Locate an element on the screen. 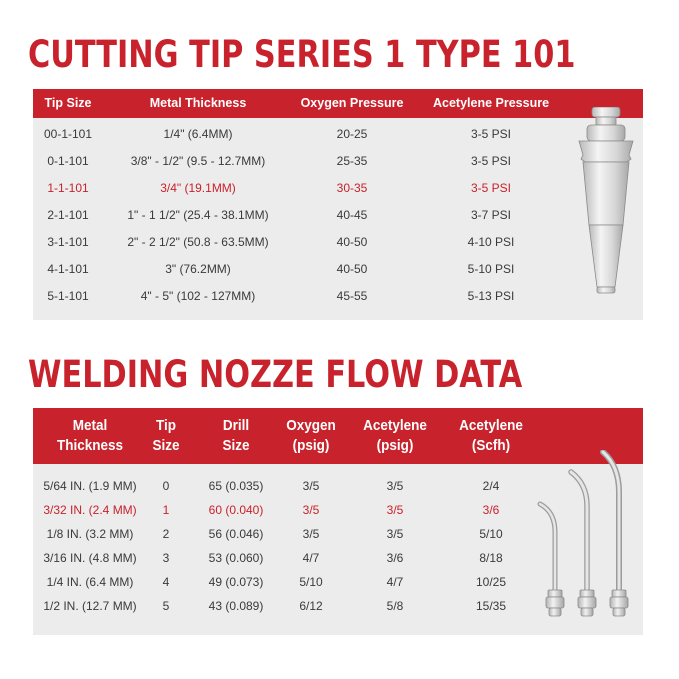  table-row: 5/64 IN. (1.9 MM) 0 65 (0.035) 3/5 3/5 2/4 is located at coordinates (338, 491).